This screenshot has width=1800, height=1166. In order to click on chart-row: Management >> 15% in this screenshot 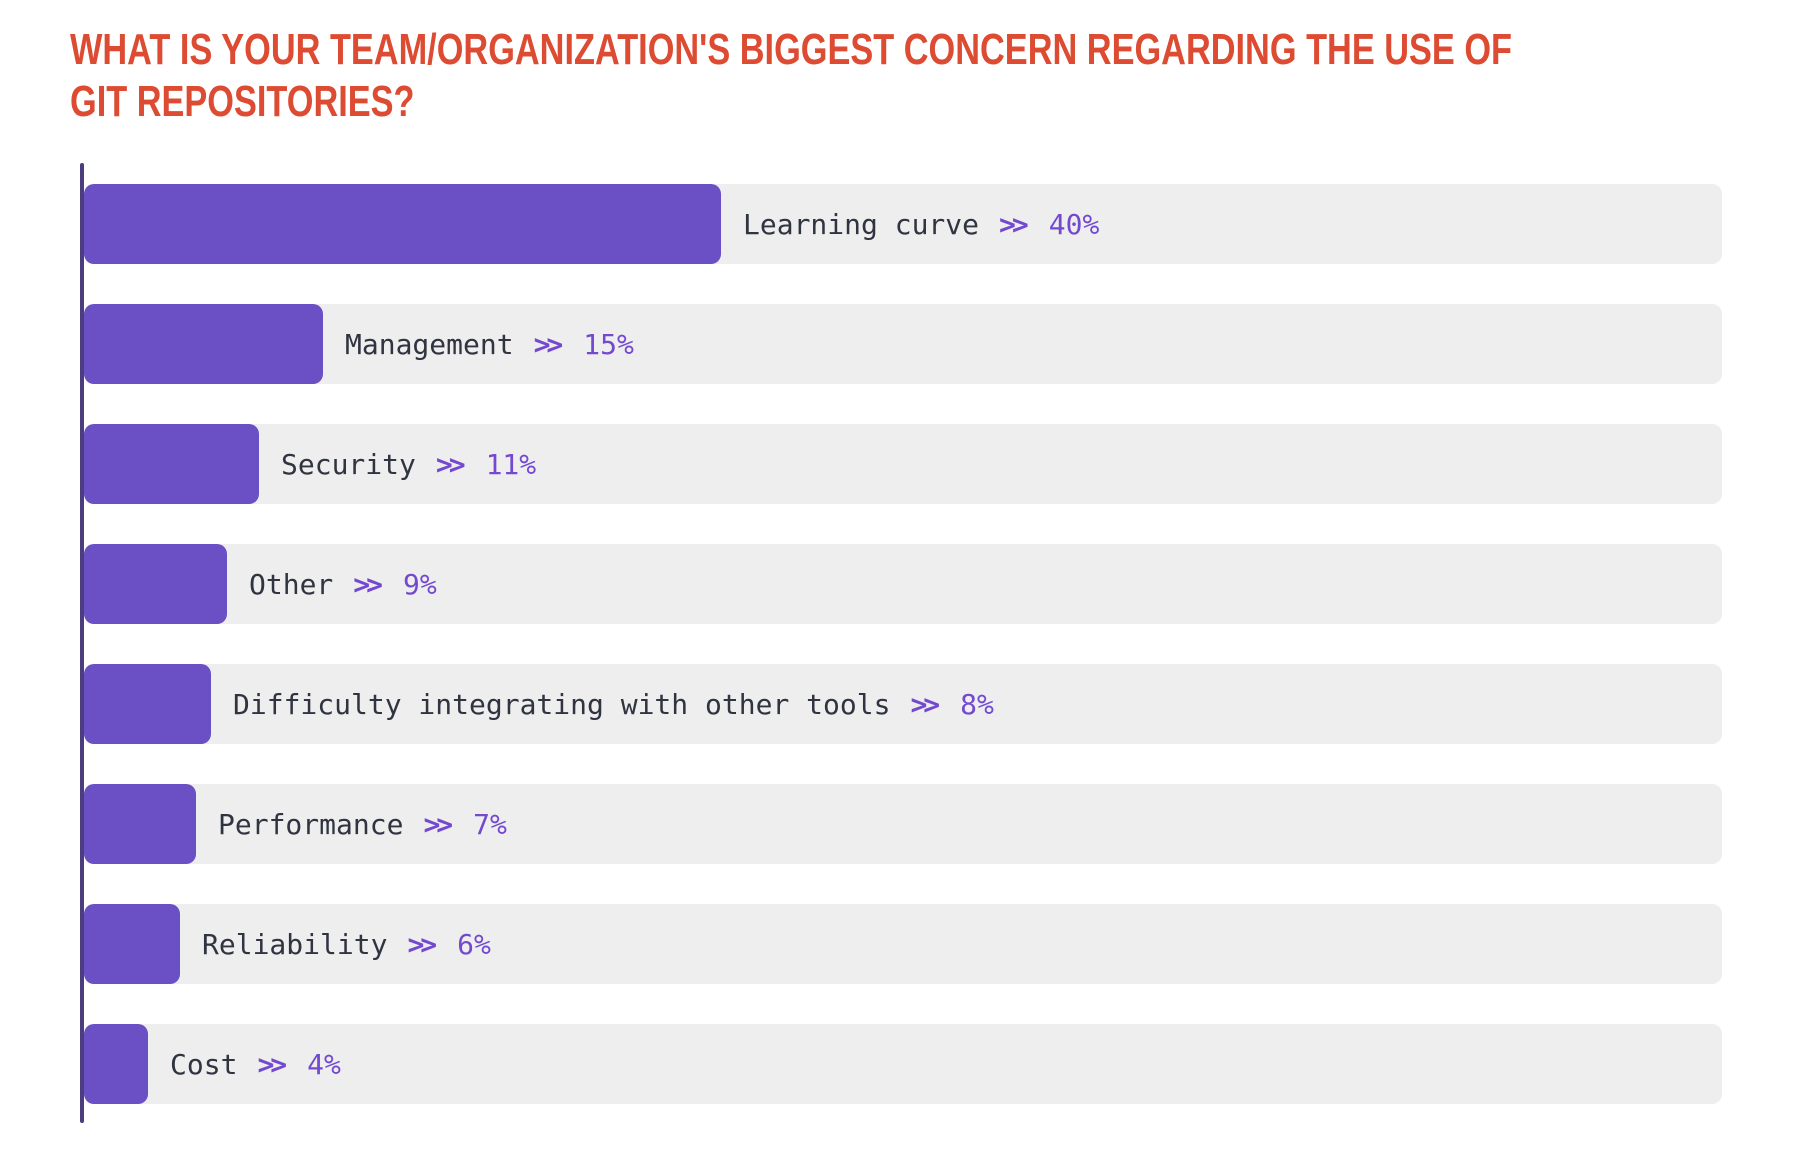, I will do `click(903, 344)`.